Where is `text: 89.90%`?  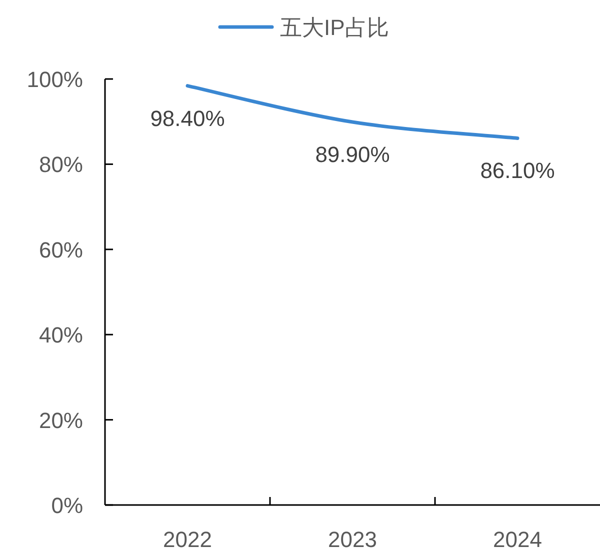 text: 89.90% is located at coordinates (352, 155).